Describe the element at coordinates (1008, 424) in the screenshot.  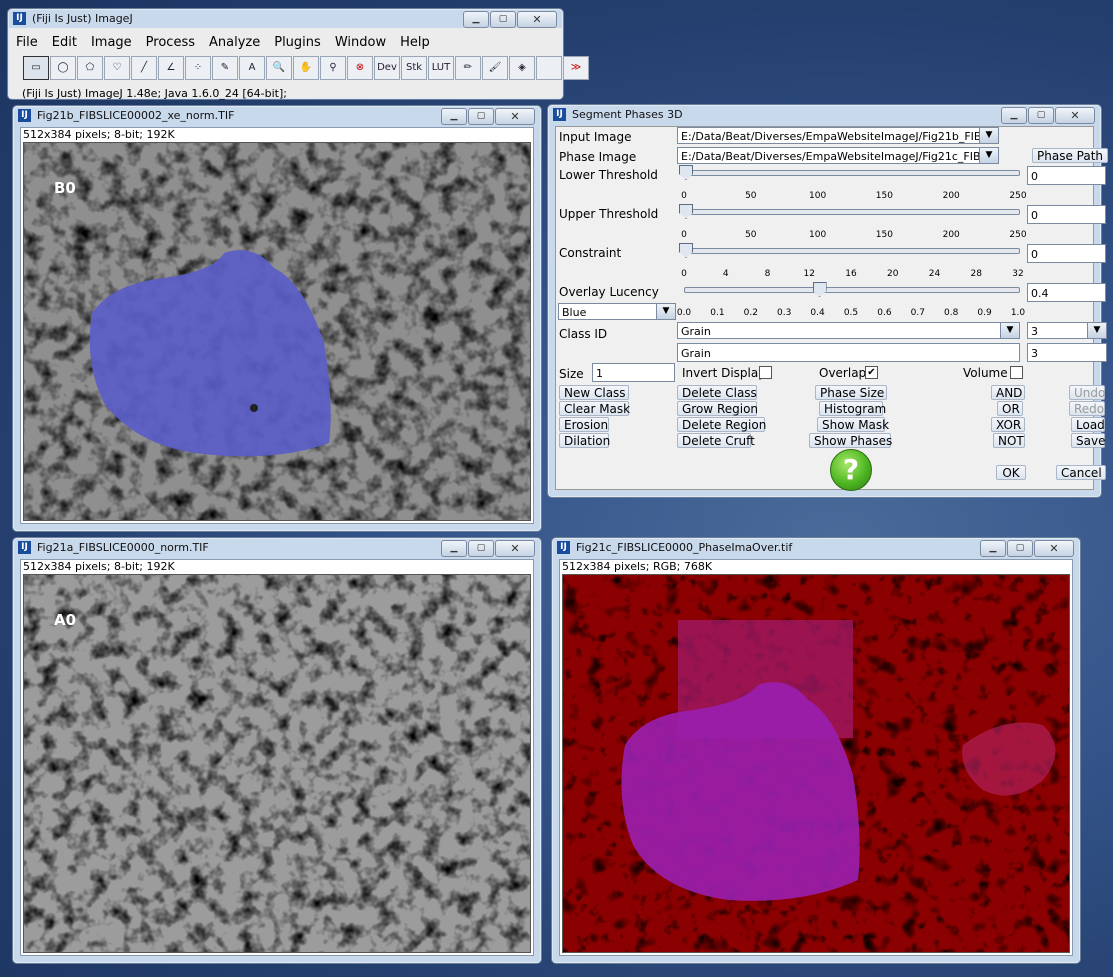
I see `xor-button: XOR` at that location.